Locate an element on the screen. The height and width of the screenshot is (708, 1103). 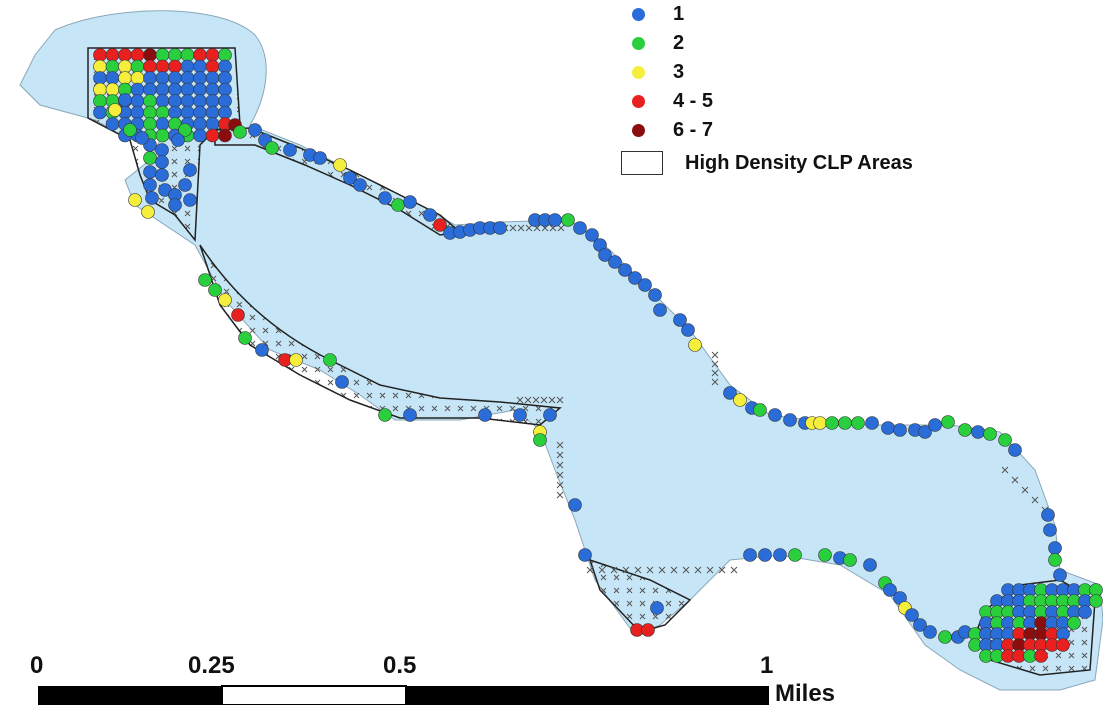
legend-label: 4 - 5 is located at coordinates (693, 101).